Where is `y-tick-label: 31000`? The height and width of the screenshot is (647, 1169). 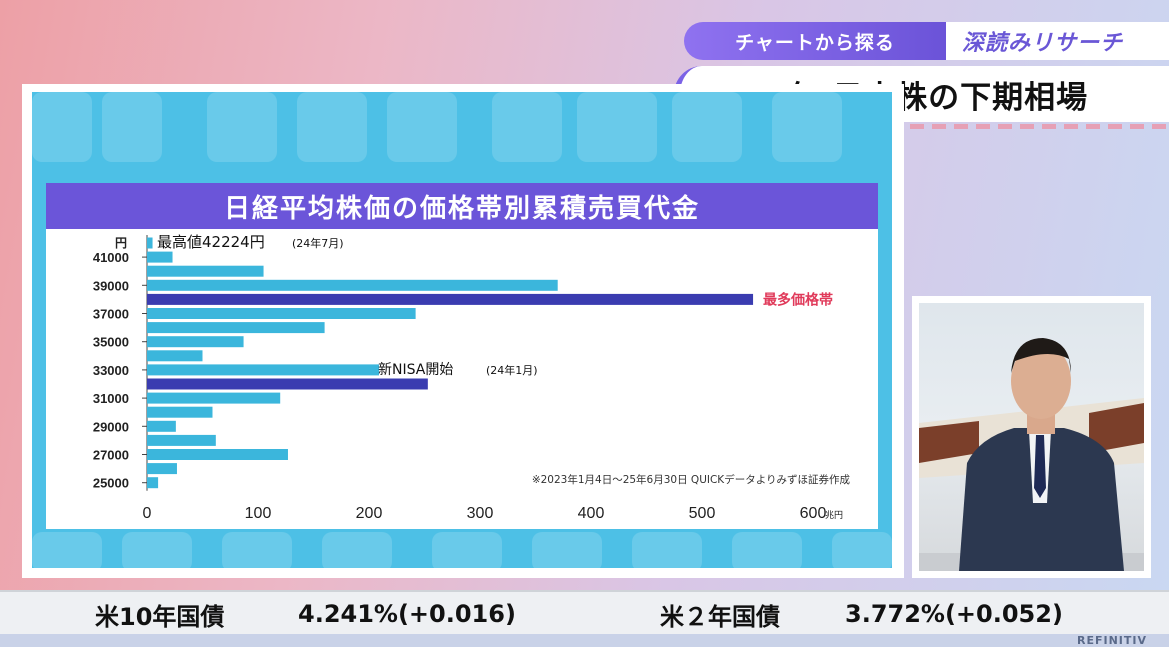 y-tick-label: 31000 is located at coordinates (111, 398).